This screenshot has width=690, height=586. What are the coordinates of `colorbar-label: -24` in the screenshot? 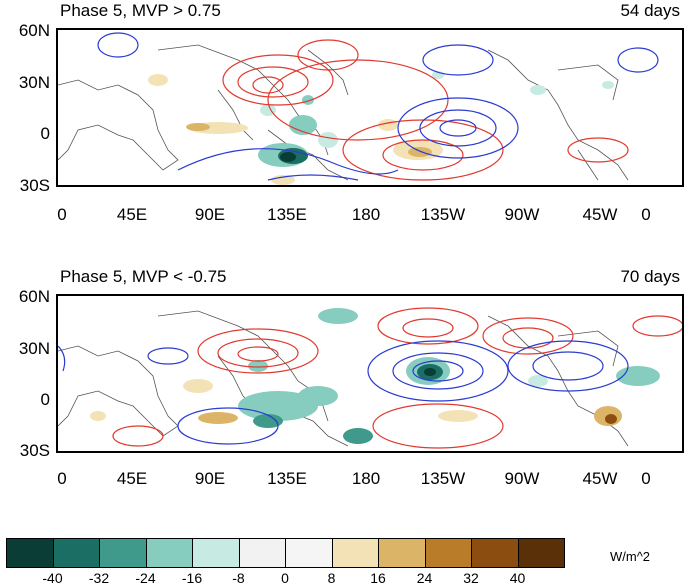 It's located at (145, 578).